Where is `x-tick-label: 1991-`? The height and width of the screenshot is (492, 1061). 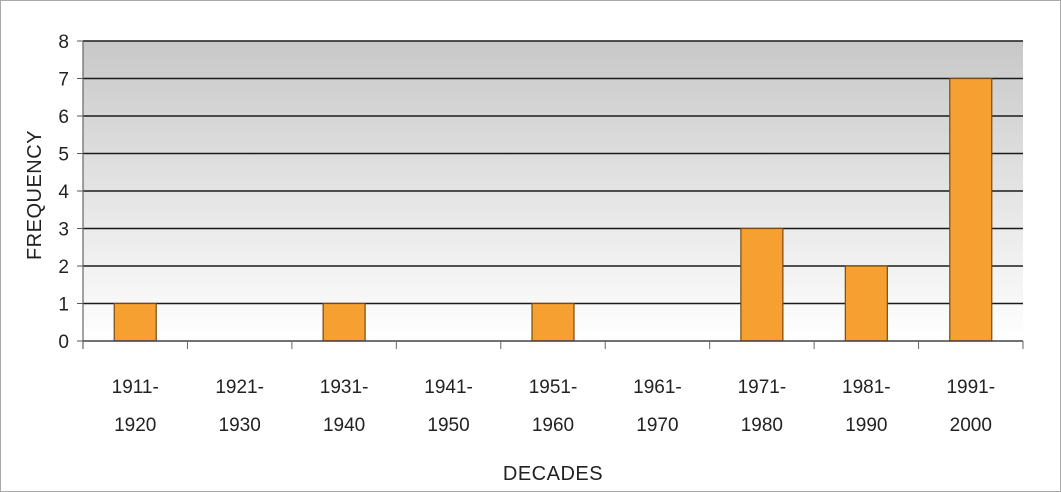 x-tick-label: 1991- is located at coordinates (970, 387).